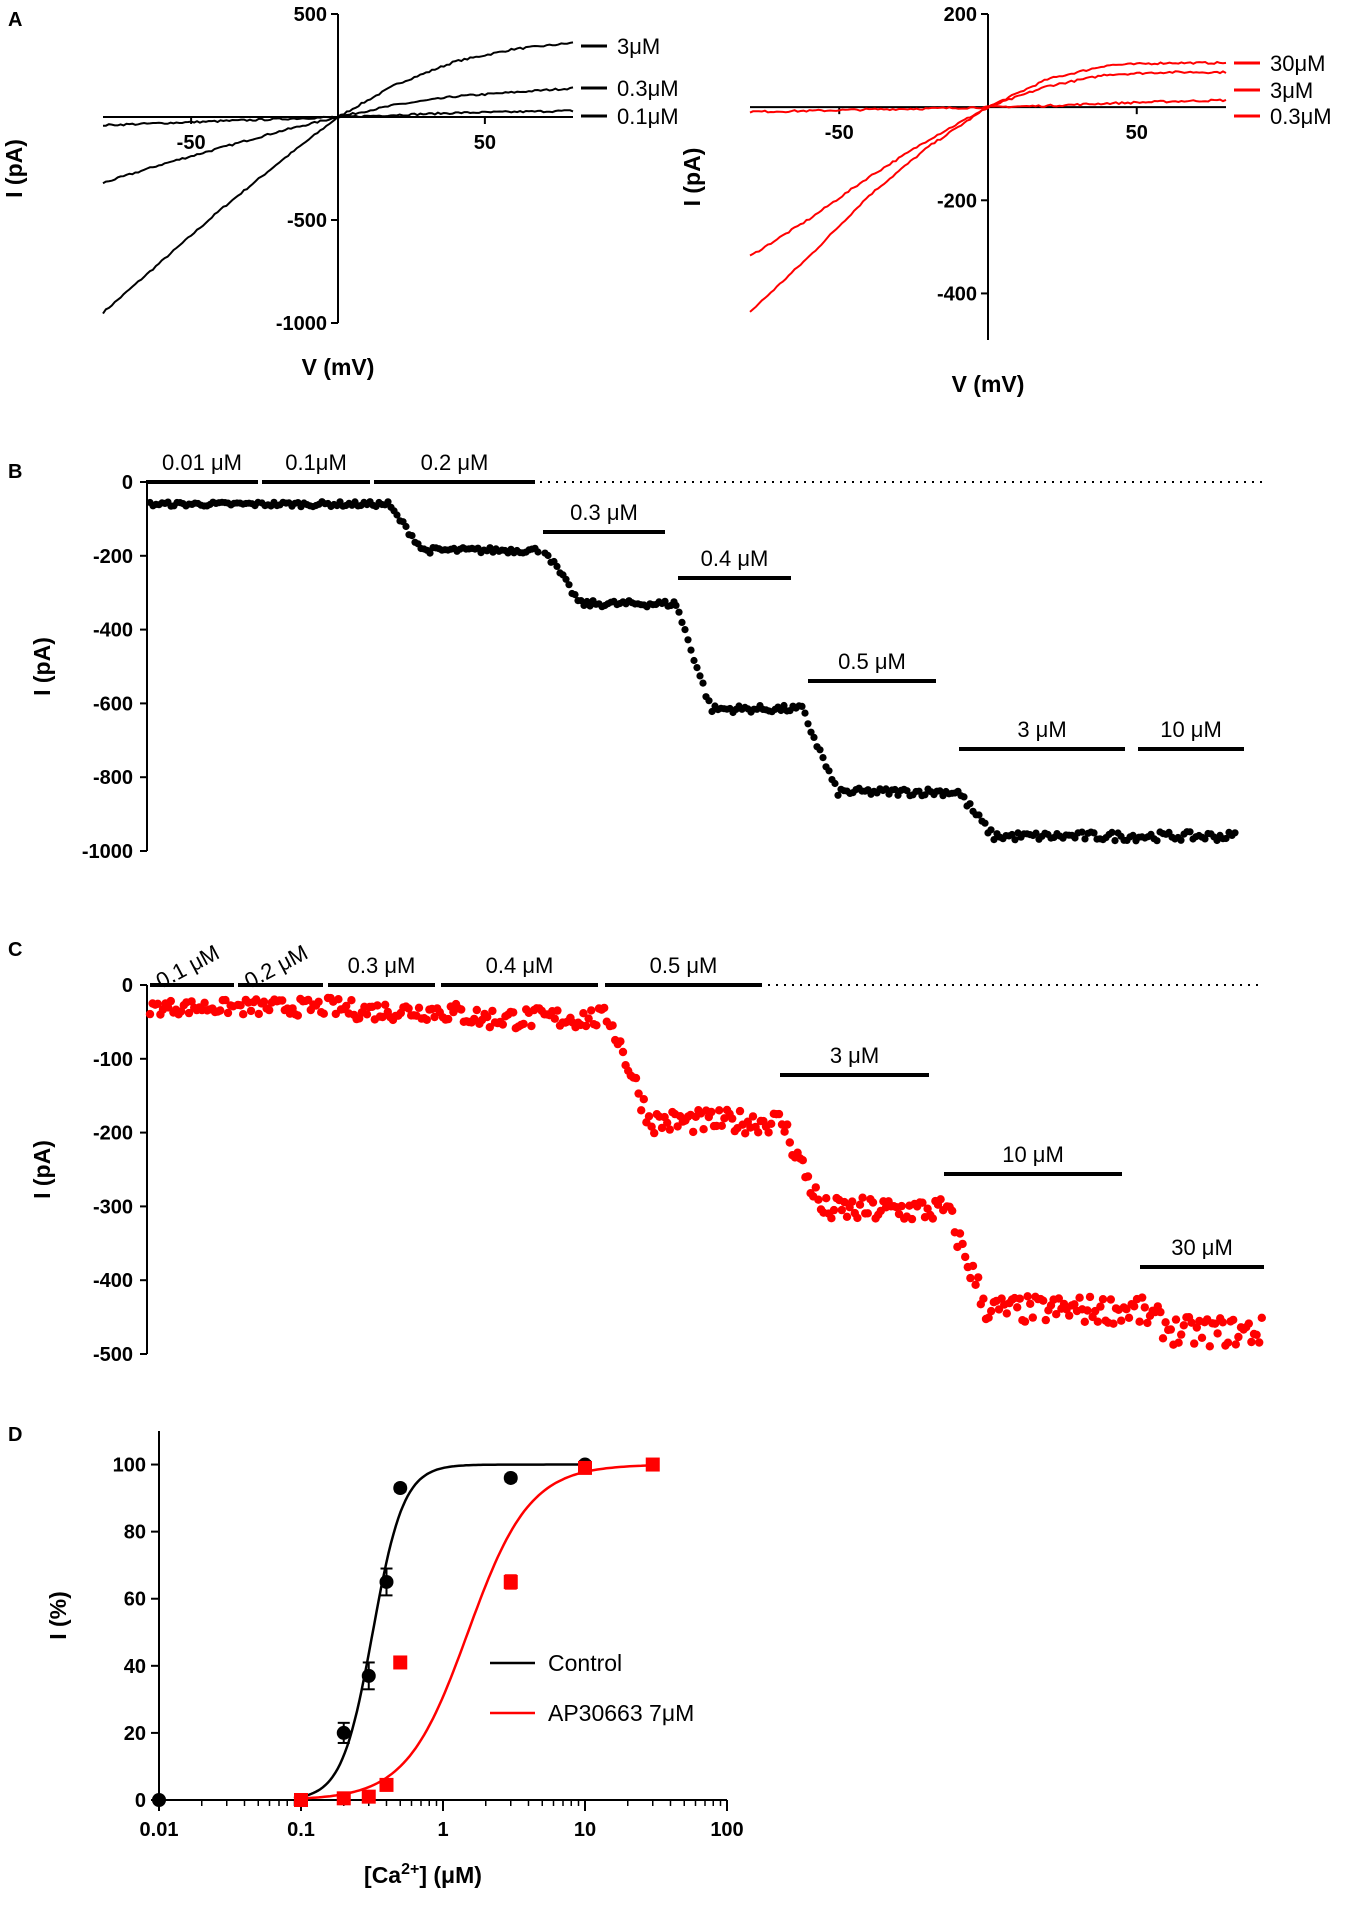 This screenshot has width=1371, height=1921. I want to click on D-xtick-label: 0.1, so click(301, 1830).